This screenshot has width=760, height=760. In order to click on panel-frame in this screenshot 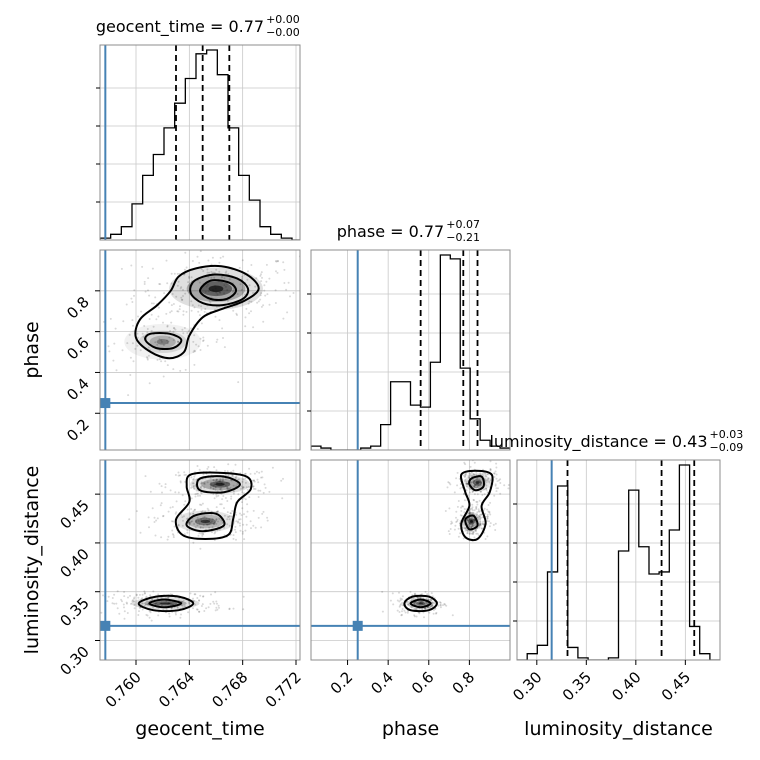, I will do `click(410, 560)`.